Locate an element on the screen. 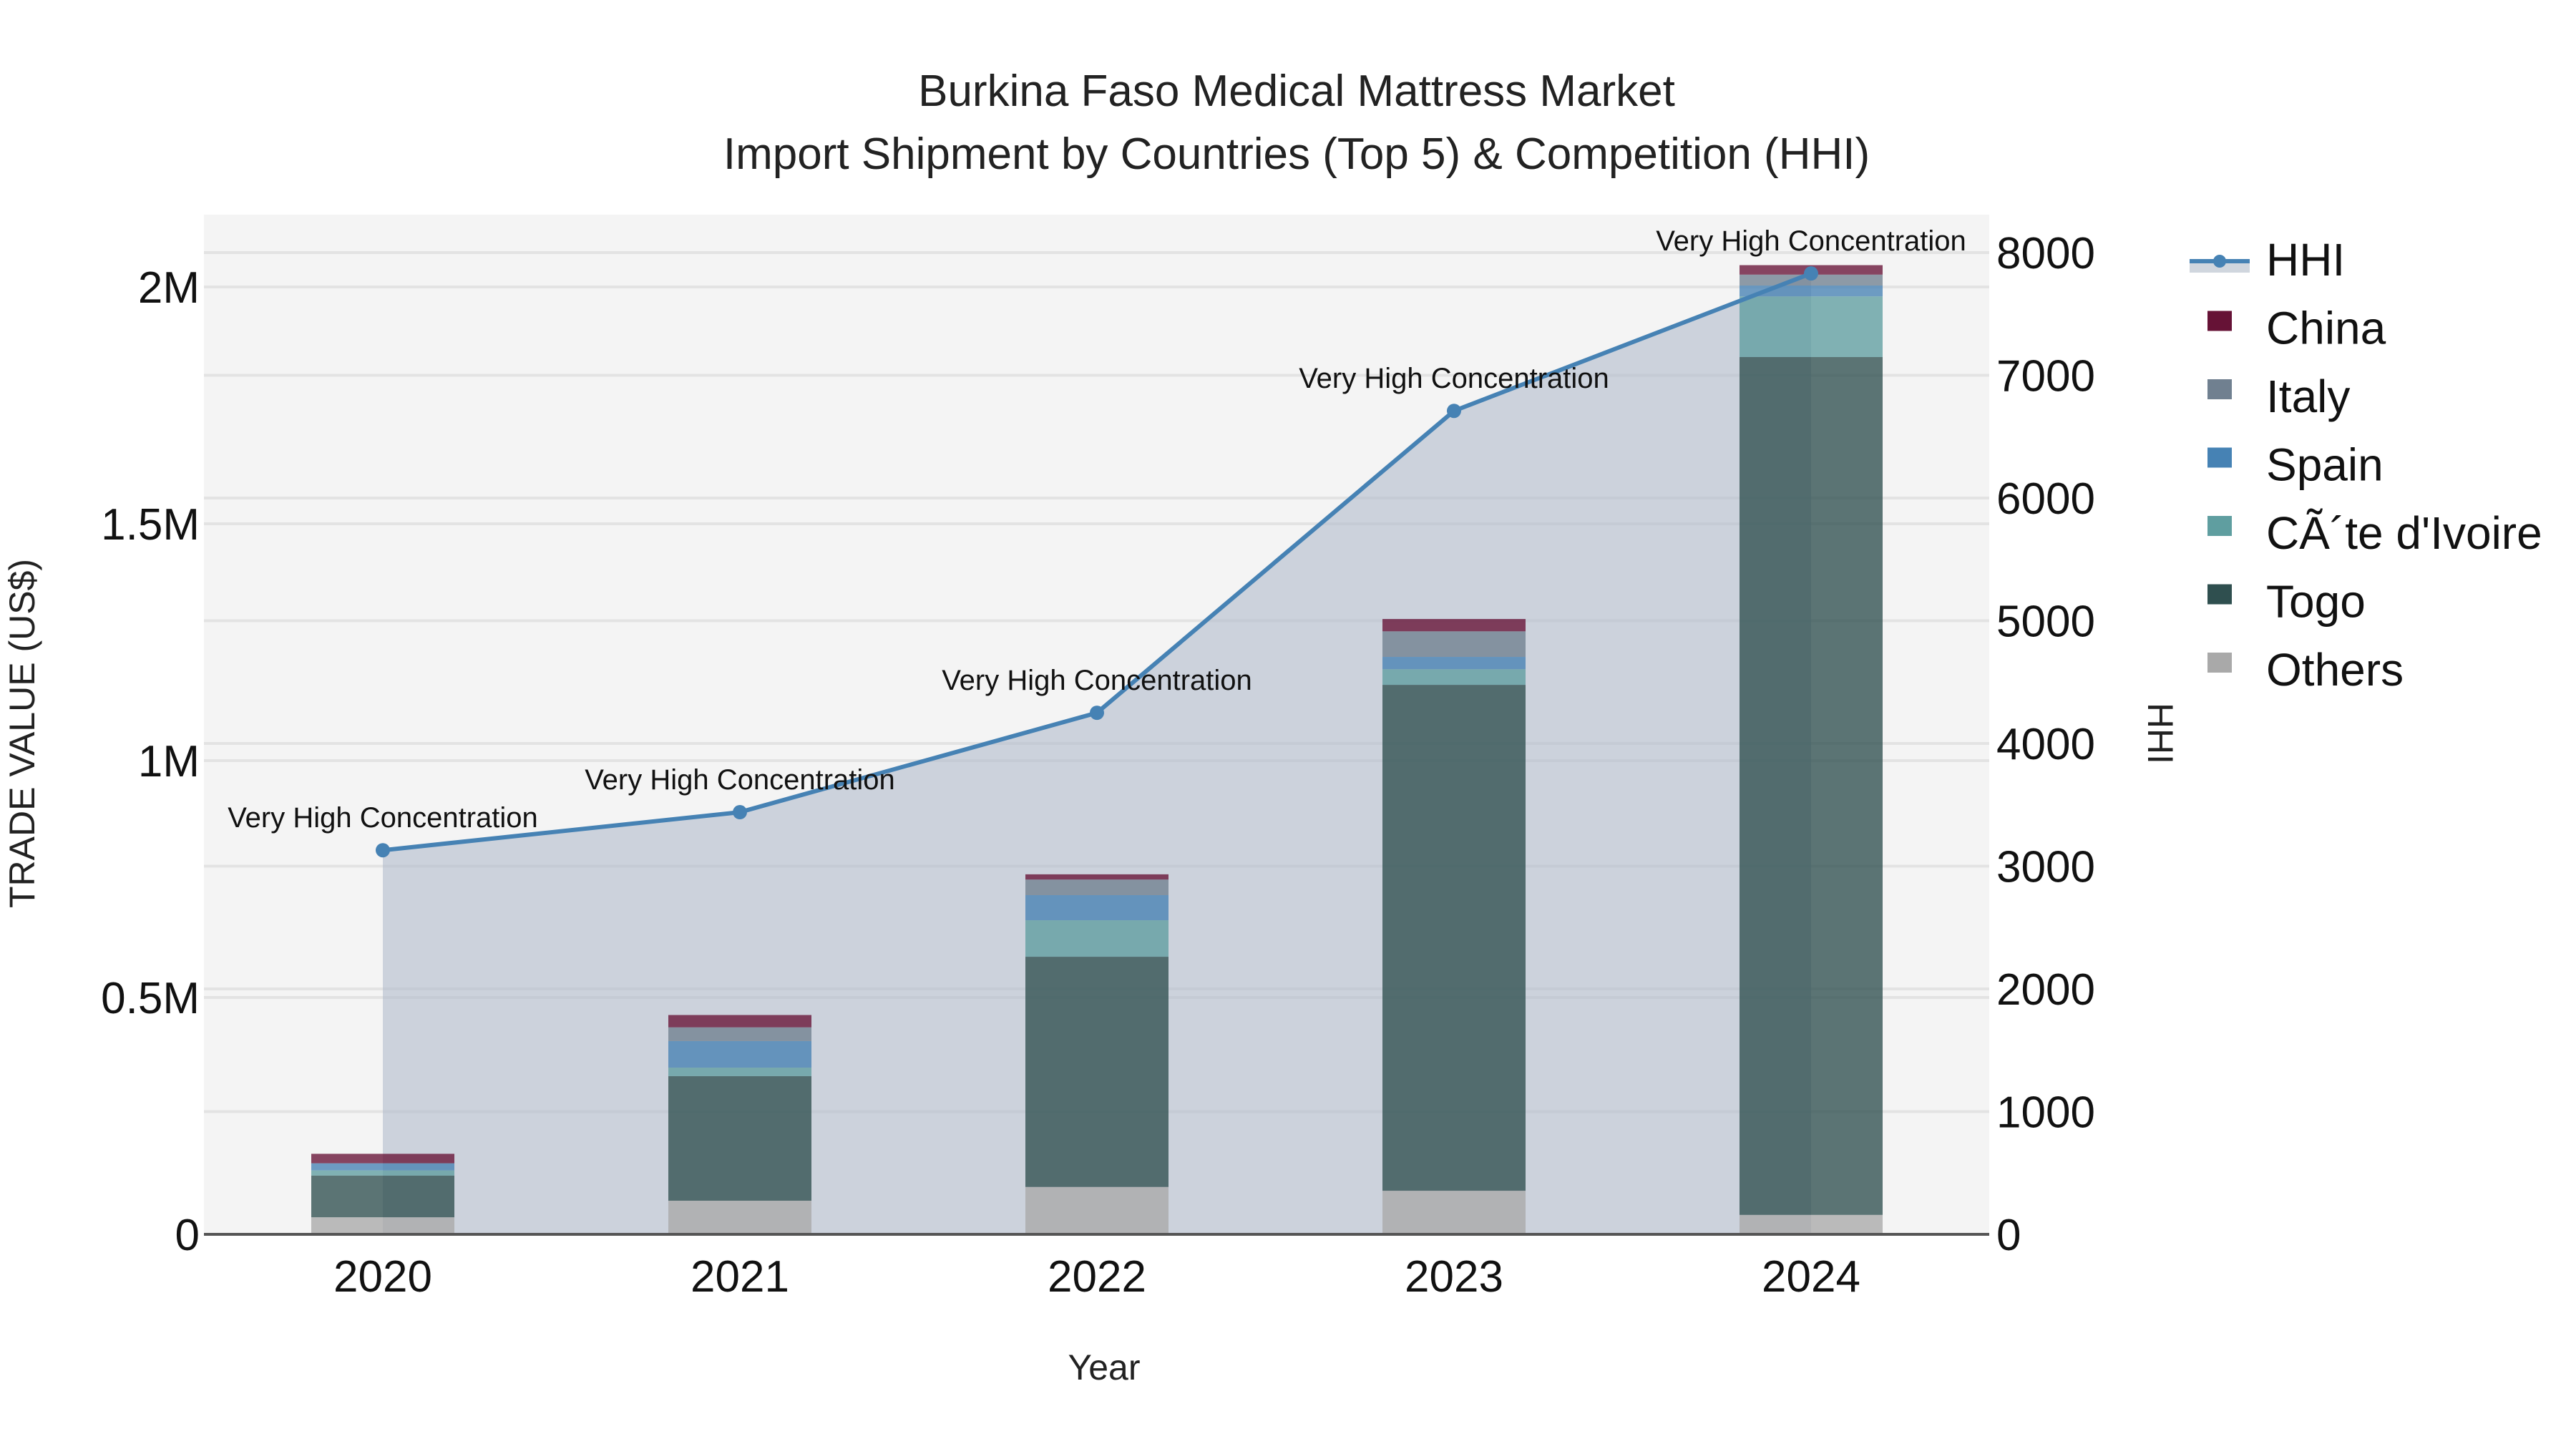 This screenshot has width=2576, height=1449. y-left-tick-label: 0.5M is located at coordinates (150, 998).